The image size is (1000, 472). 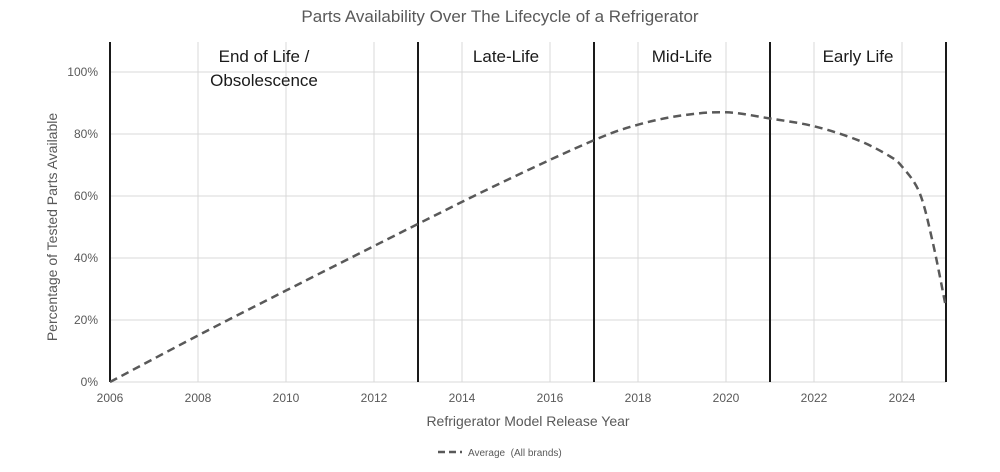 What do you see at coordinates (506, 56) in the screenshot?
I see `phase-label: Late-Life` at bounding box center [506, 56].